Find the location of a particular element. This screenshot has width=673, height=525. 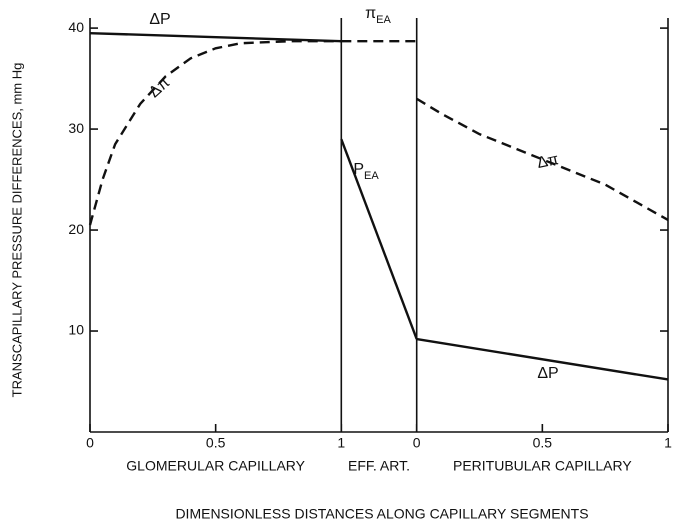

series-label: PEA is located at coordinates (366, 171).